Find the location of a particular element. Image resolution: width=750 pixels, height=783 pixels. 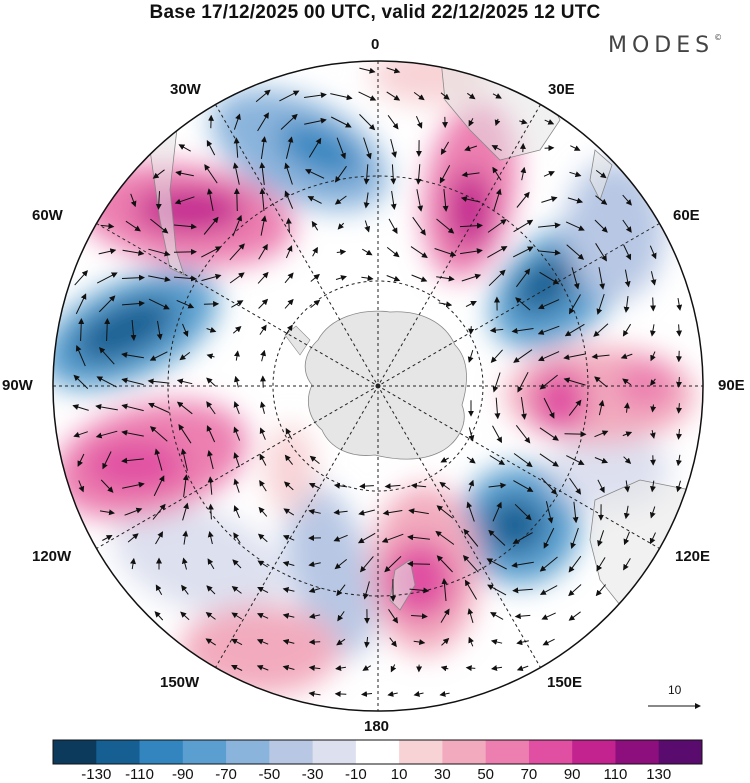

lon-label-150e: 150E is located at coordinates (565, 682).